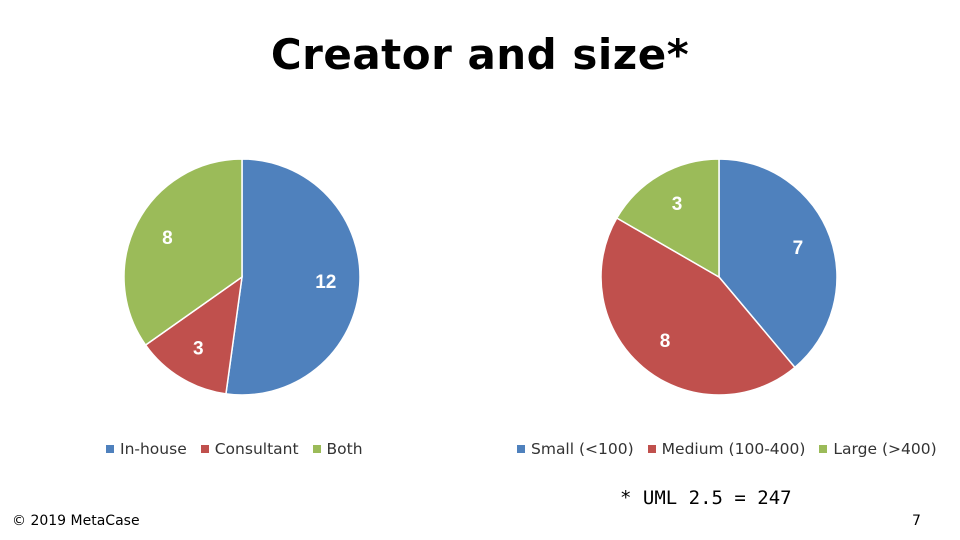 The height and width of the screenshot is (540, 960). I want to click on copyright-notice: © 2019 MetaCase, so click(76, 521).